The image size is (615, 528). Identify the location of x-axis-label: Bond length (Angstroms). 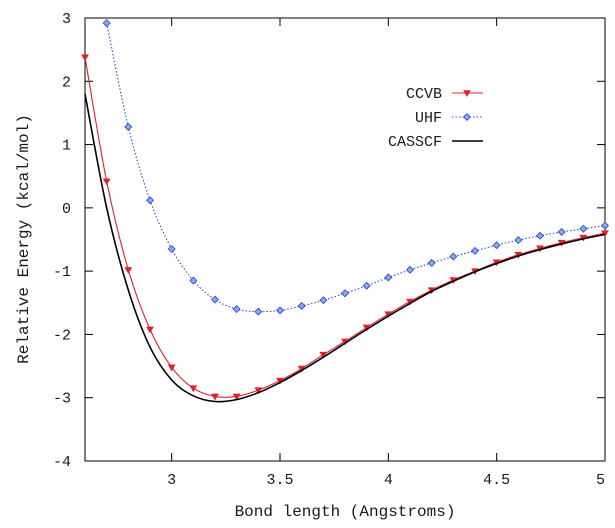
(345, 512).